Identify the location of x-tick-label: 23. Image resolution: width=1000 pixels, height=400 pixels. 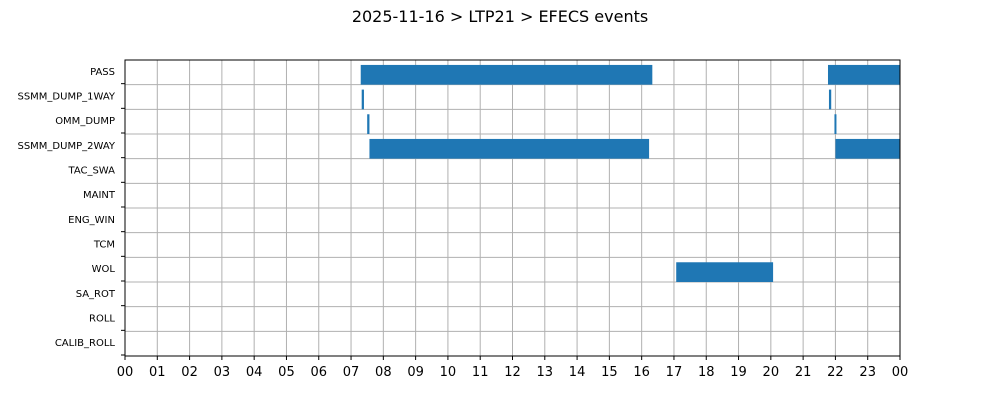
(867, 372).